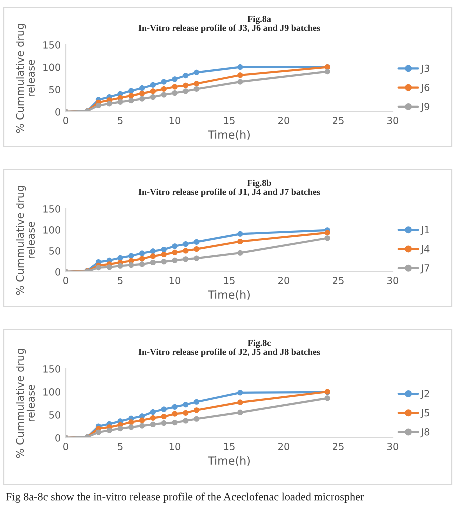 Image resolution: width=462 pixels, height=507 pixels. What do you see at coordinates (259, 344) in the screenshot?
I see `chart-title: Fig.8c` at bounding box center [259, 344].